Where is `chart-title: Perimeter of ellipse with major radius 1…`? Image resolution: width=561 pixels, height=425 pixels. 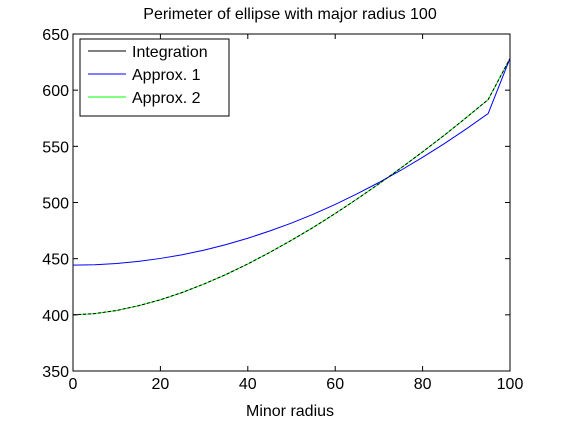
chart-title: Perimeter of ellipse with major radius 1… is located at coordinates (290, 14).